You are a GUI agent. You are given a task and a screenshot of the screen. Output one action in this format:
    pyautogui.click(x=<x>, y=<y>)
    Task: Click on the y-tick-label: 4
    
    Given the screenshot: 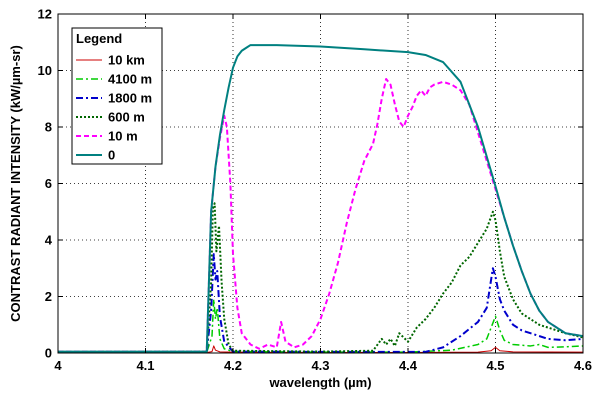 What is the action you would take?
    pyautogui.click(x=49, y=240)
    